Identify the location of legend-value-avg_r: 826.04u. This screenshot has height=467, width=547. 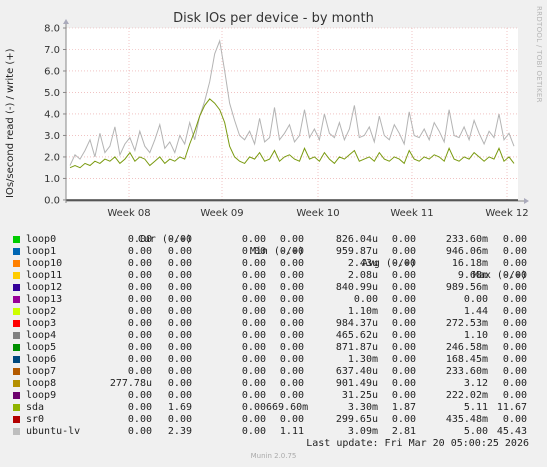
(356, 239).